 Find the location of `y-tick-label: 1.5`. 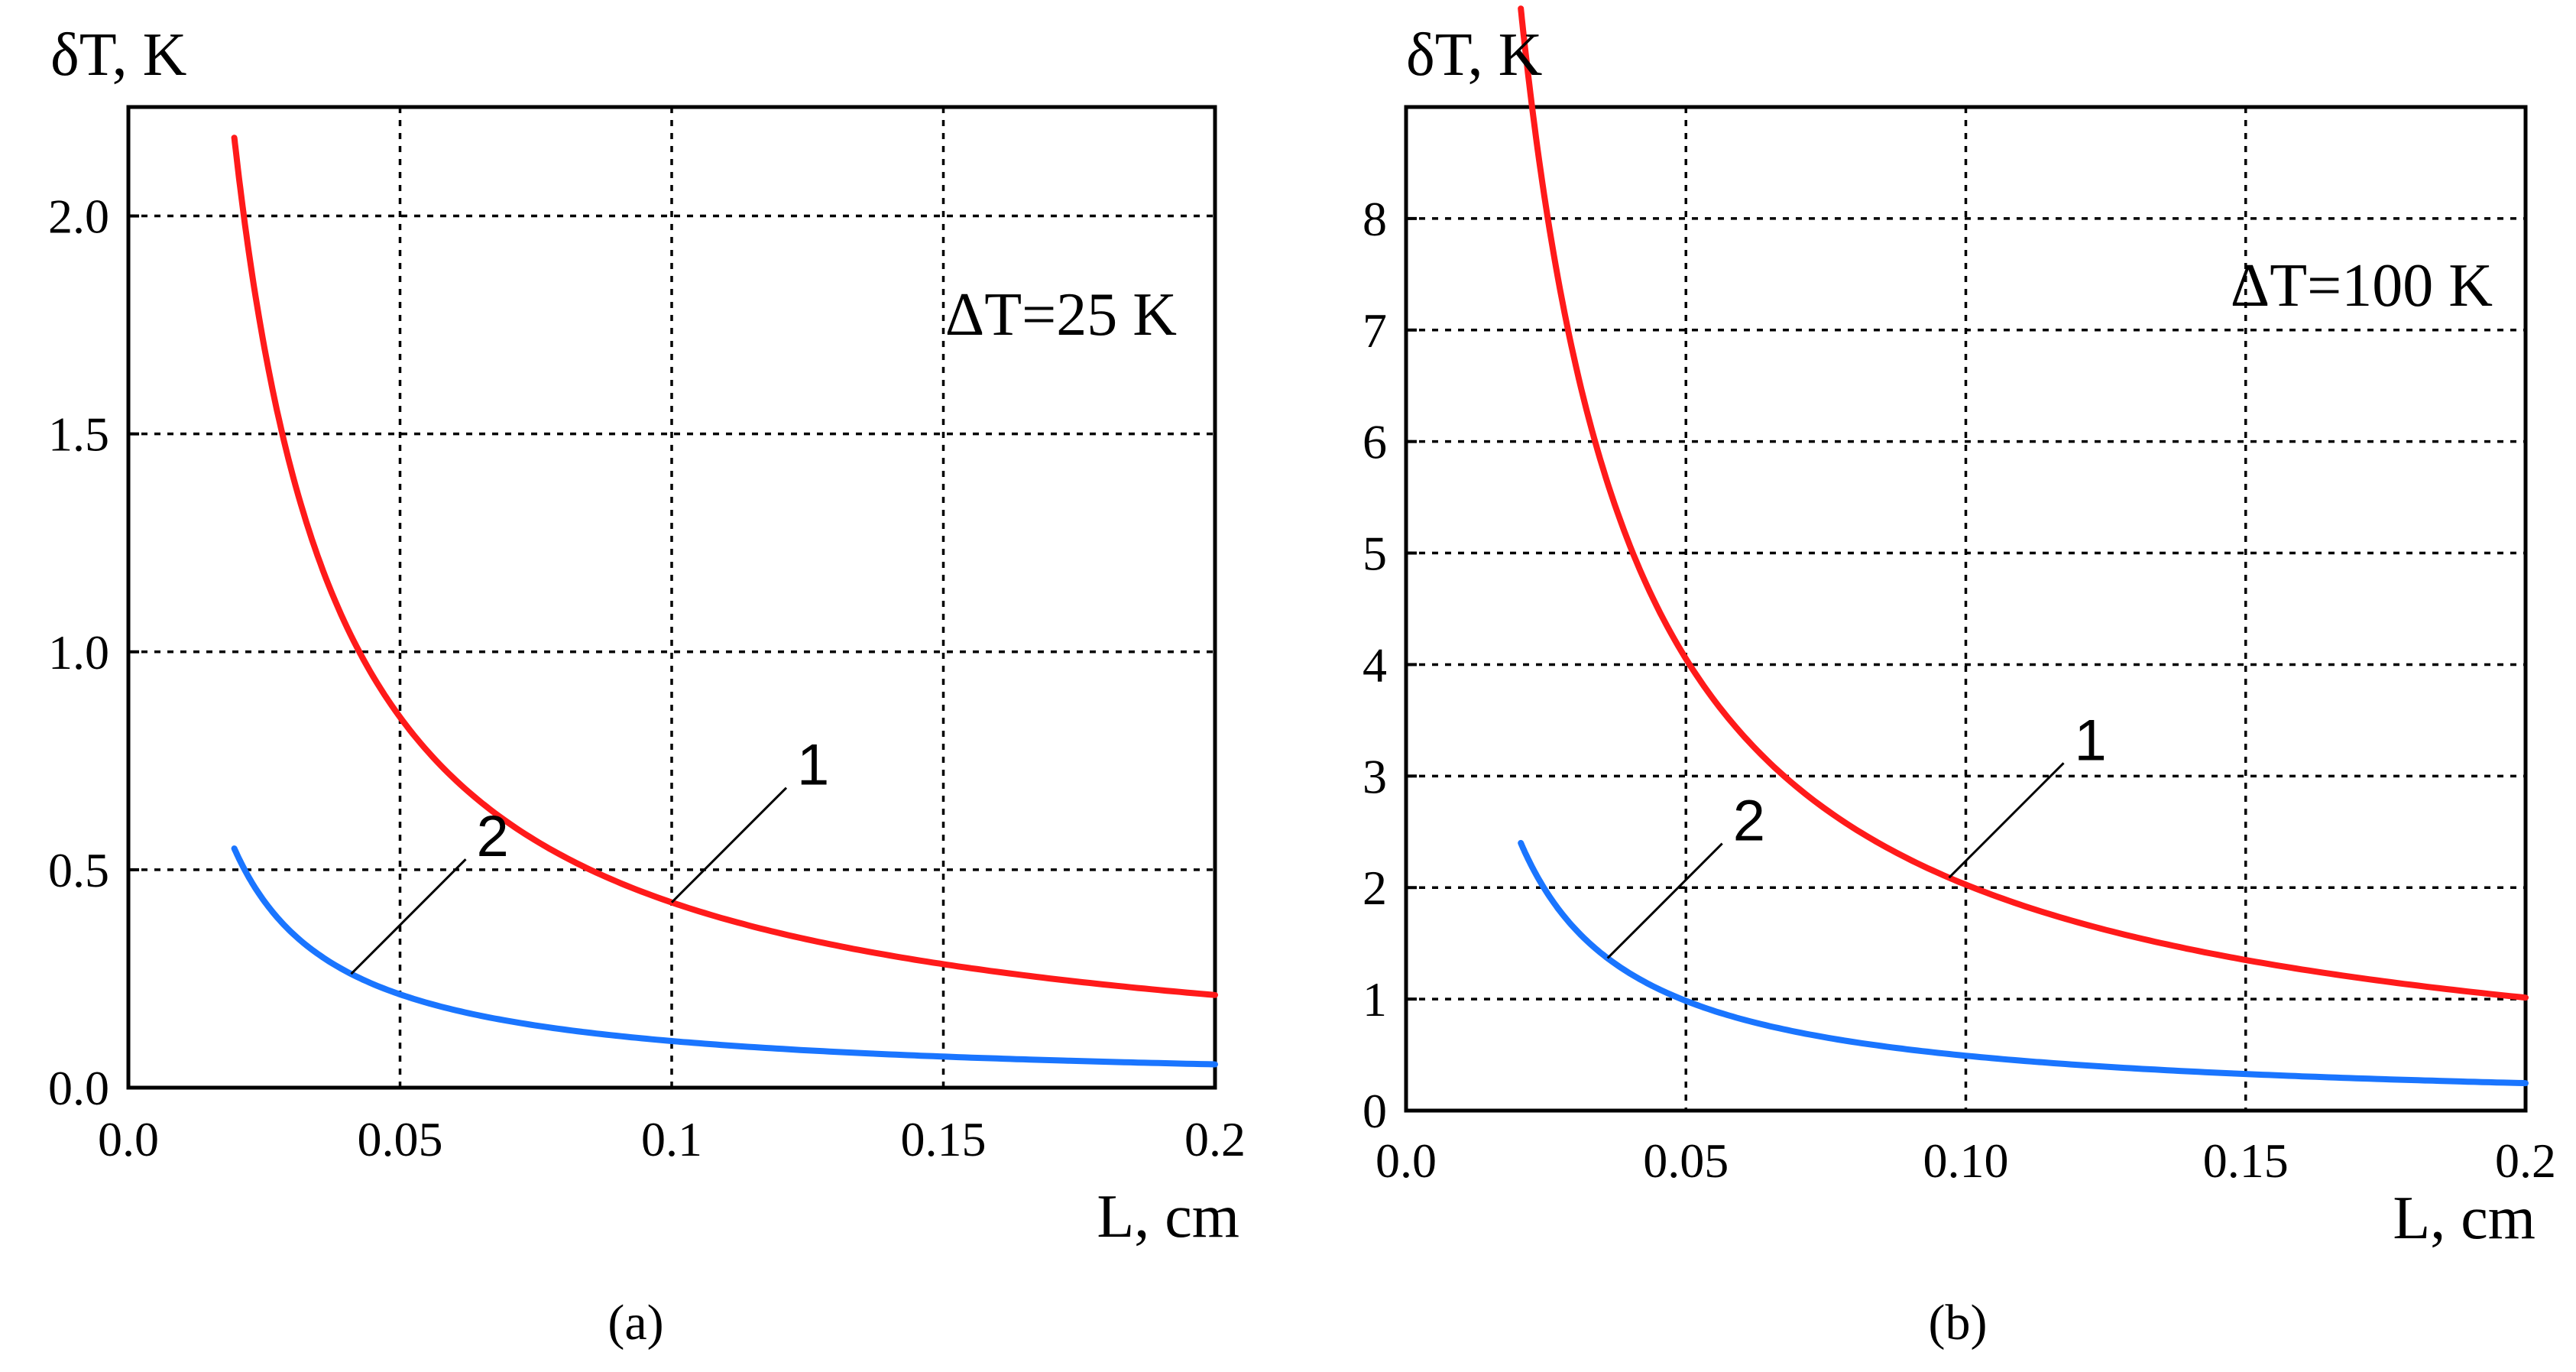

y-tick-label: 1.5 is located at coordinates (78, 434).